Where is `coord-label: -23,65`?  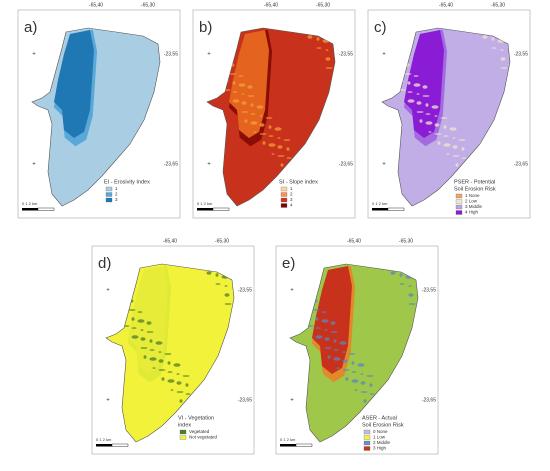
coord-label: -23,65 is located at coordinates (521, 164).